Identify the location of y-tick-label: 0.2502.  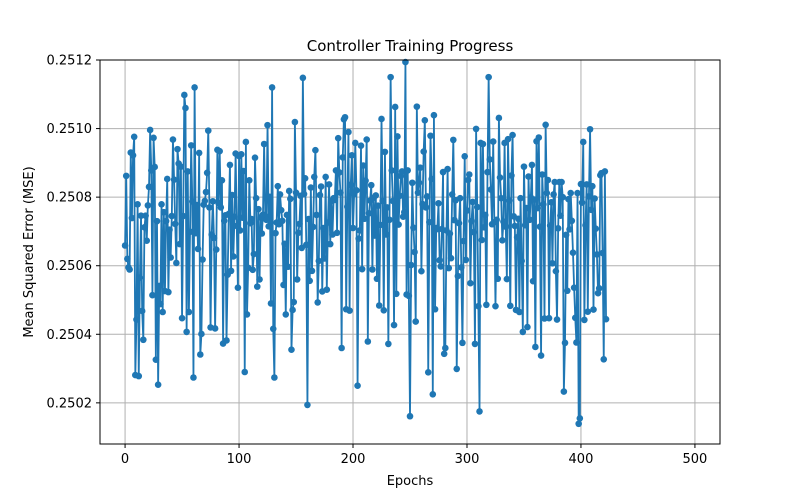
(70, 403).